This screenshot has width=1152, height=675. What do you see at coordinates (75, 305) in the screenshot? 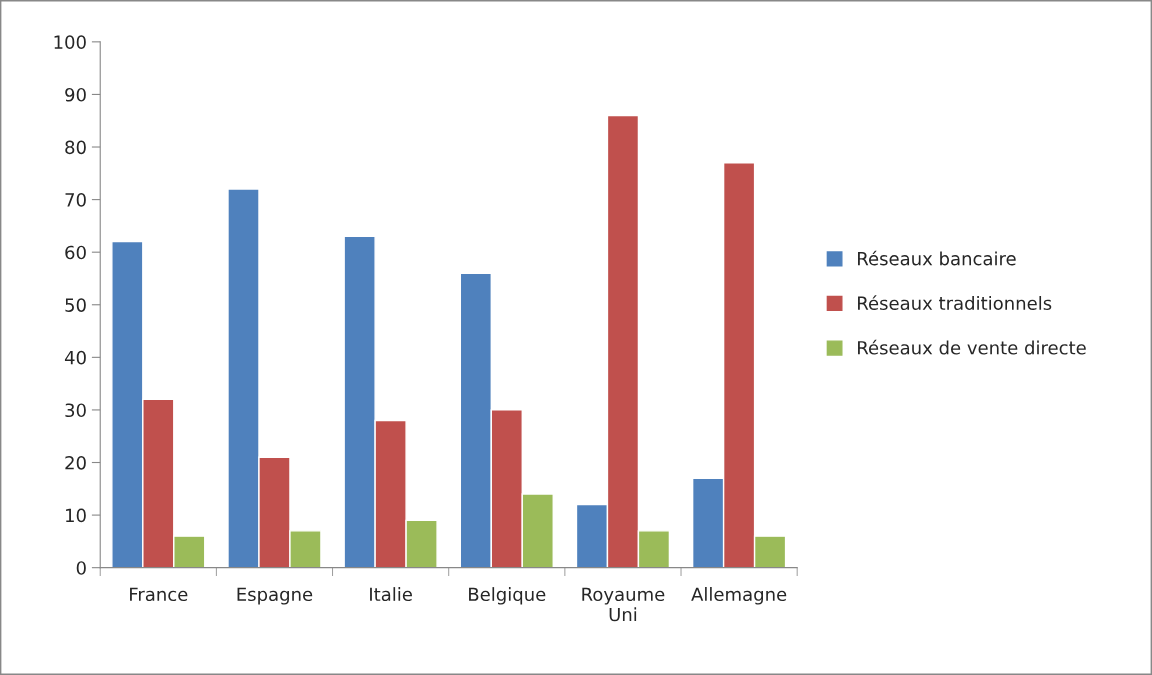
I see `y-tick-label: 50` at bounding box center [75, 305].